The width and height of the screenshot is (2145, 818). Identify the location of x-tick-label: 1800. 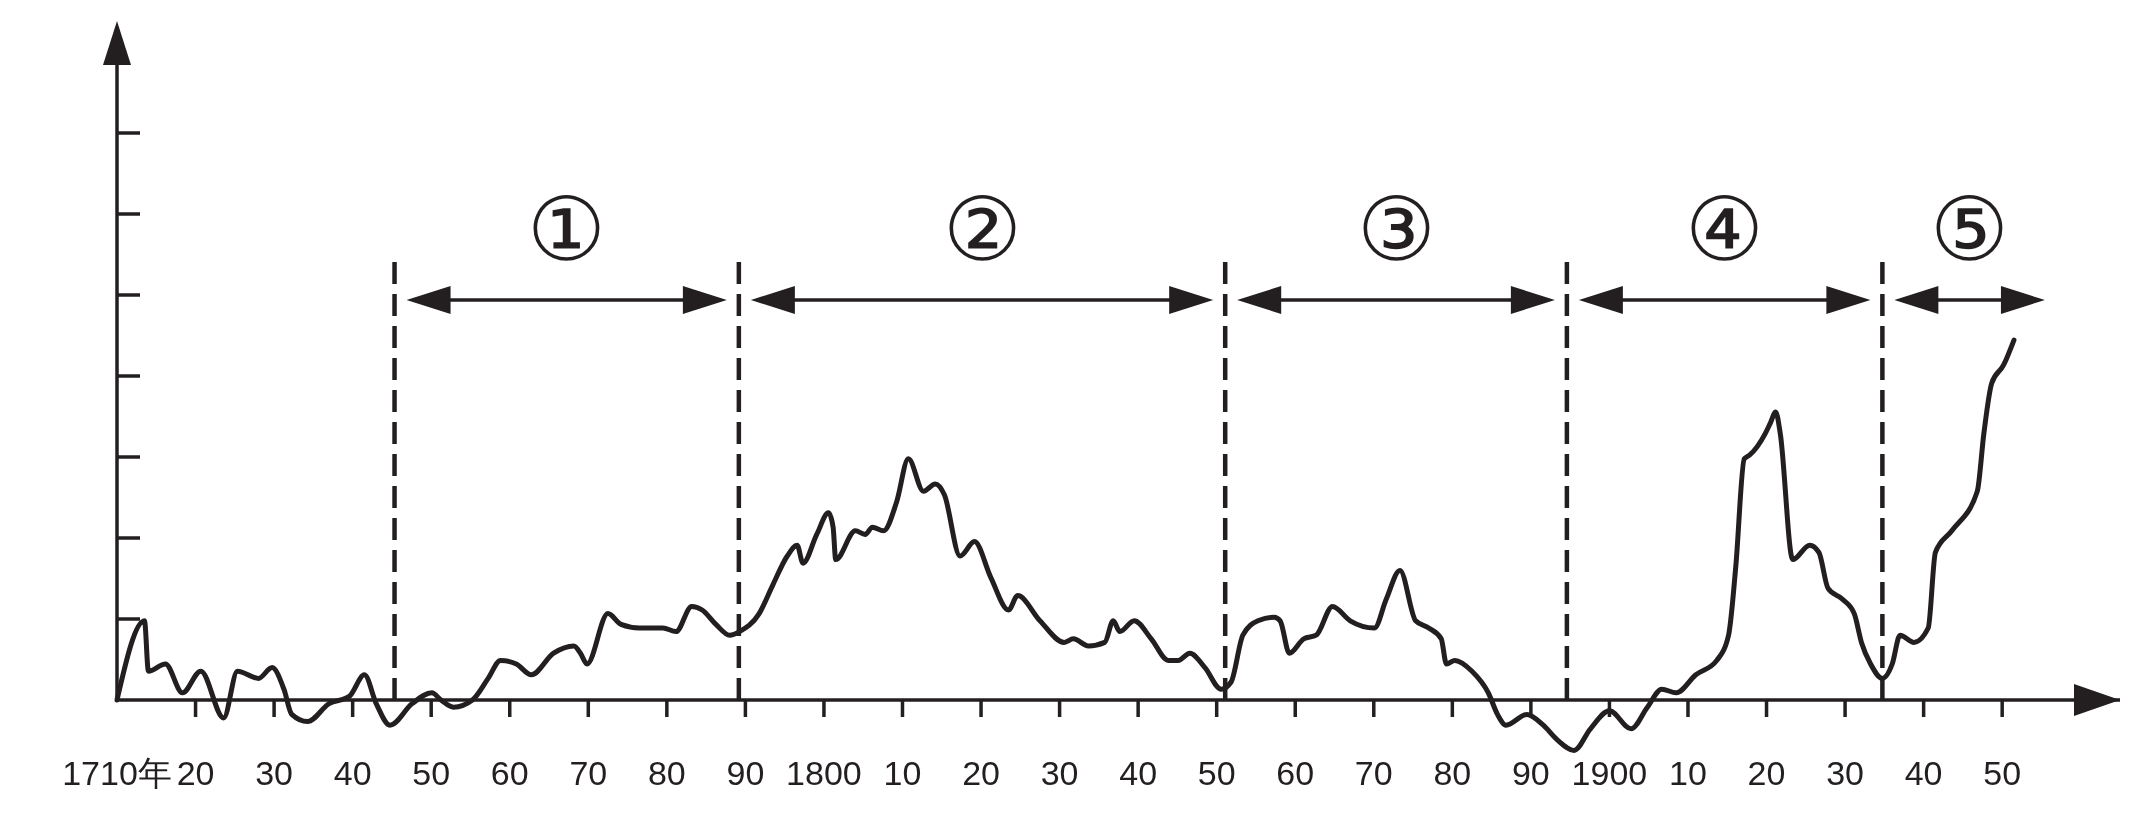
(824, 773).